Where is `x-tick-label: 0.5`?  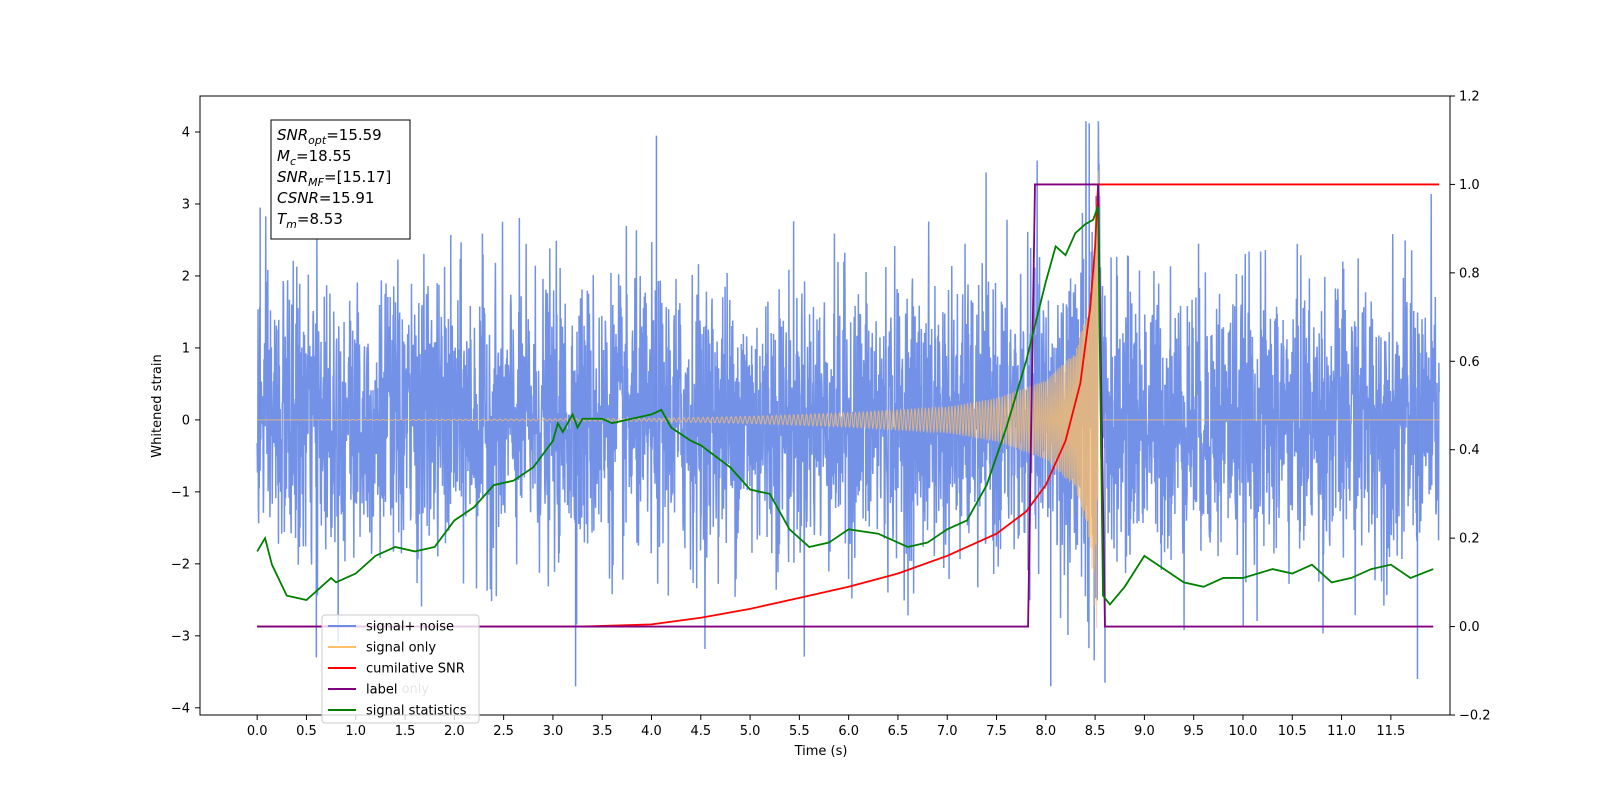
x-tick-label: 0.5 is located at coordinates (306, 731).